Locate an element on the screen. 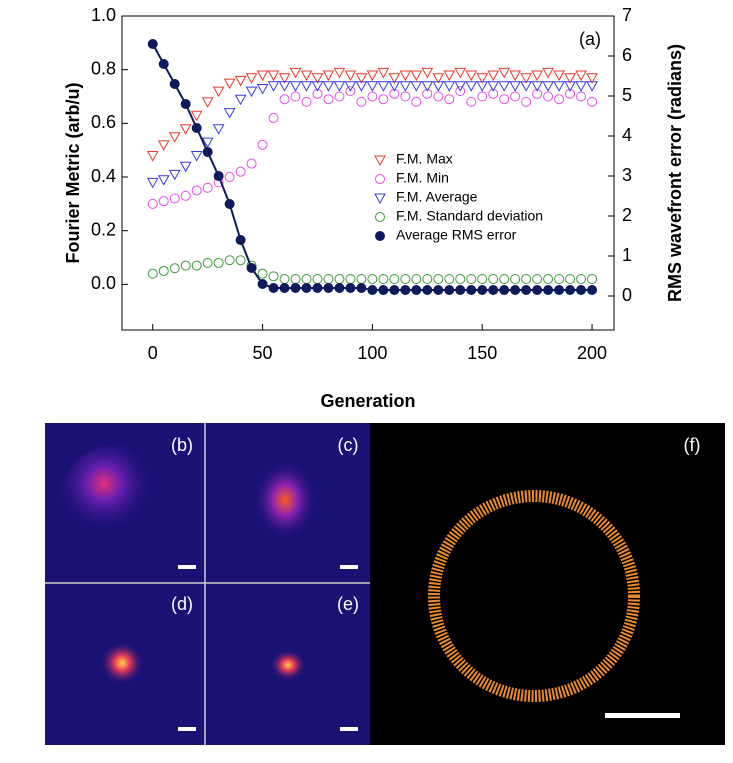  y2-tick-label: 2 is located at coordinates (627, 215).